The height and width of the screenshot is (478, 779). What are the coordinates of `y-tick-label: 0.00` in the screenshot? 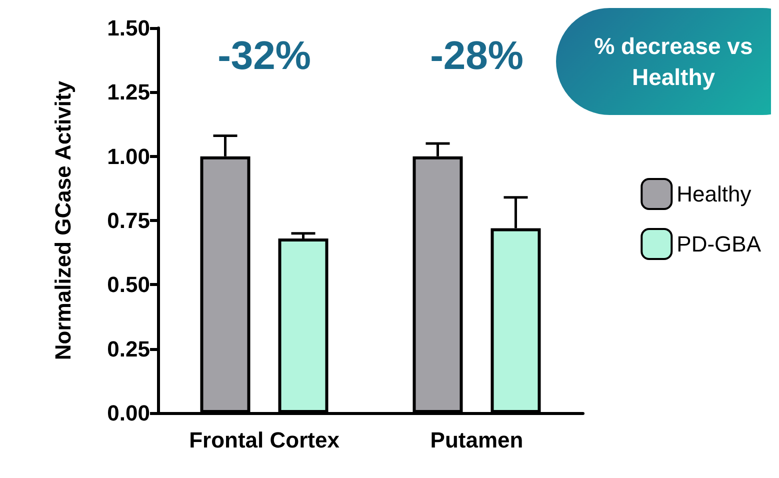 It's located at (128, 413).